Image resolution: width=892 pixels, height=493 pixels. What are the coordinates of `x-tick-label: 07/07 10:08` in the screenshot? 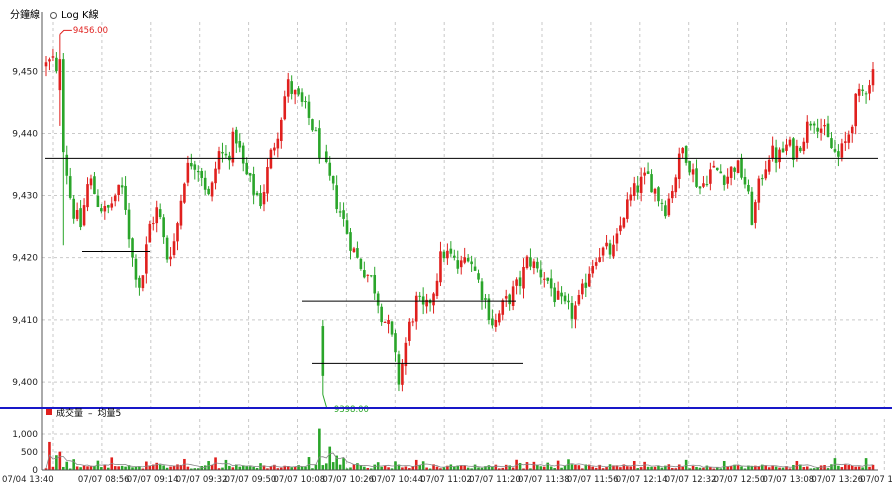 It's located at (300, 480).